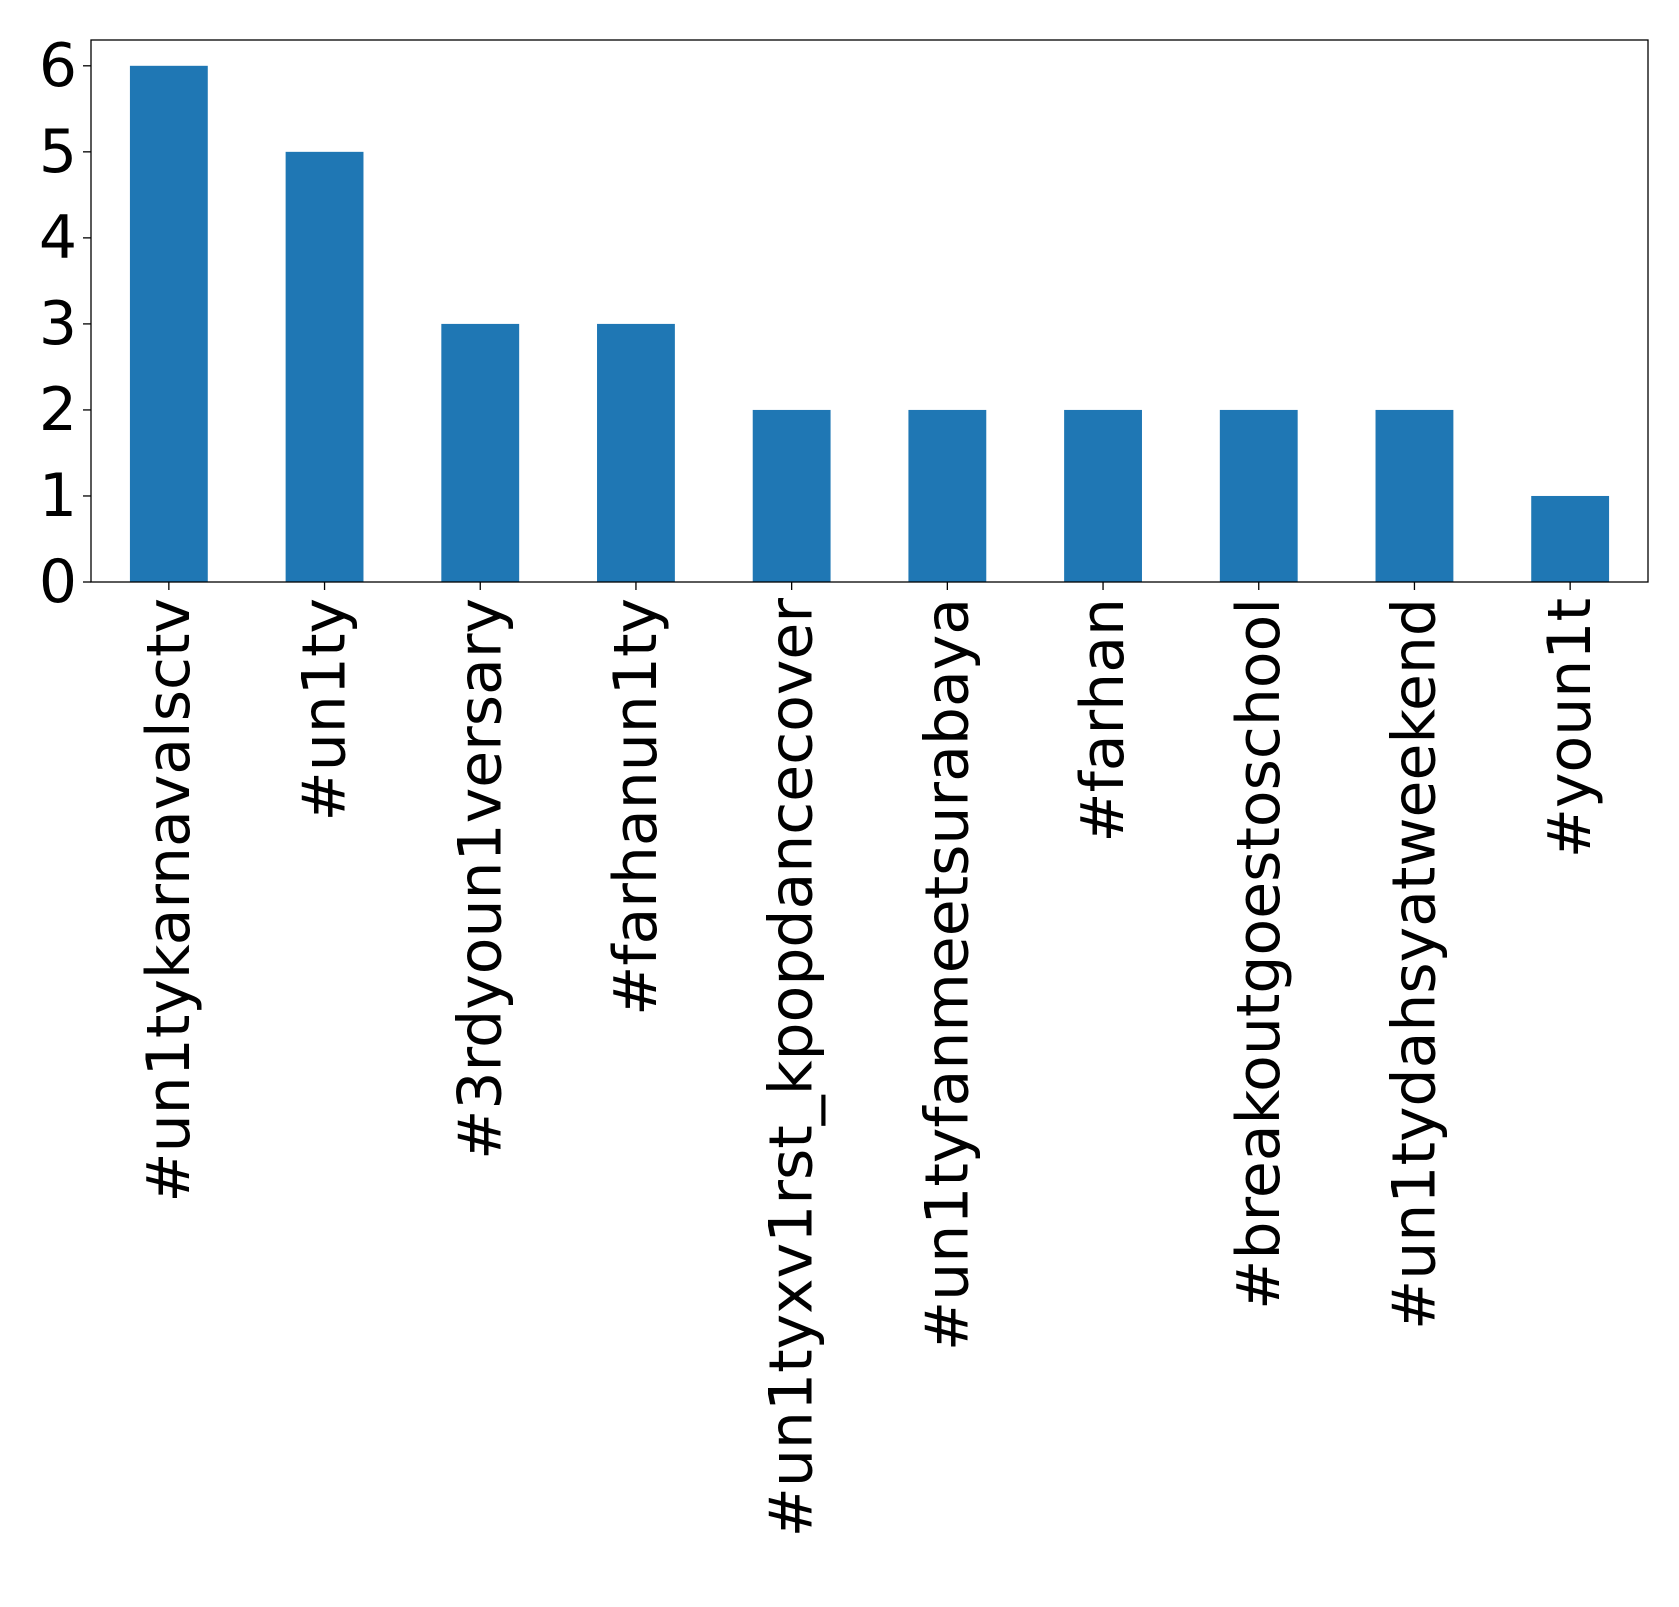 The height and width of the screenshot is (1607, 1679). Describe the element at coordinates (58, 238) in the screenshot. I see `y-tick-label: 4` at that location.